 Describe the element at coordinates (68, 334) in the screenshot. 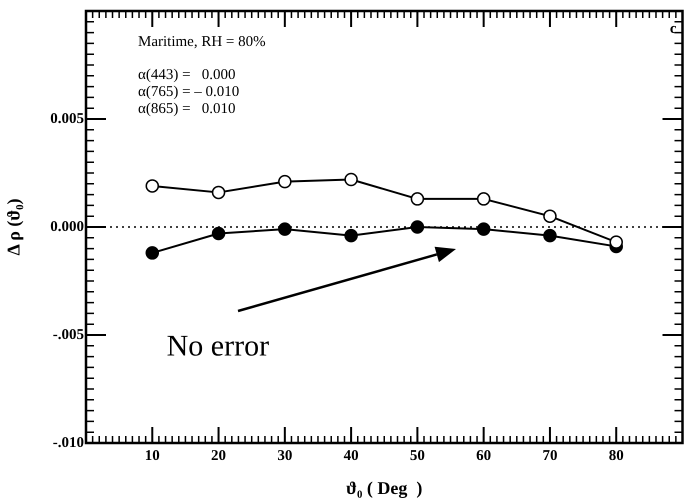

I see `y-tick-label: -.005` at that location.